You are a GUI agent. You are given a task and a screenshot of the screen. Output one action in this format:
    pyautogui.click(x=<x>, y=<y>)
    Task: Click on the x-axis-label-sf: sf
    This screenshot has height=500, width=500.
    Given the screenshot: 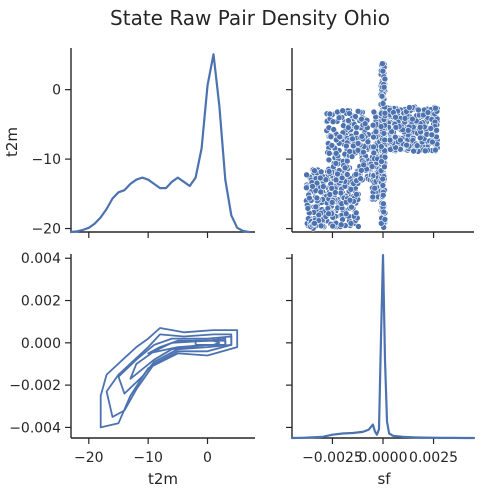 What is the action you would take?
    pyautogui.click(x=384, y=479)
    